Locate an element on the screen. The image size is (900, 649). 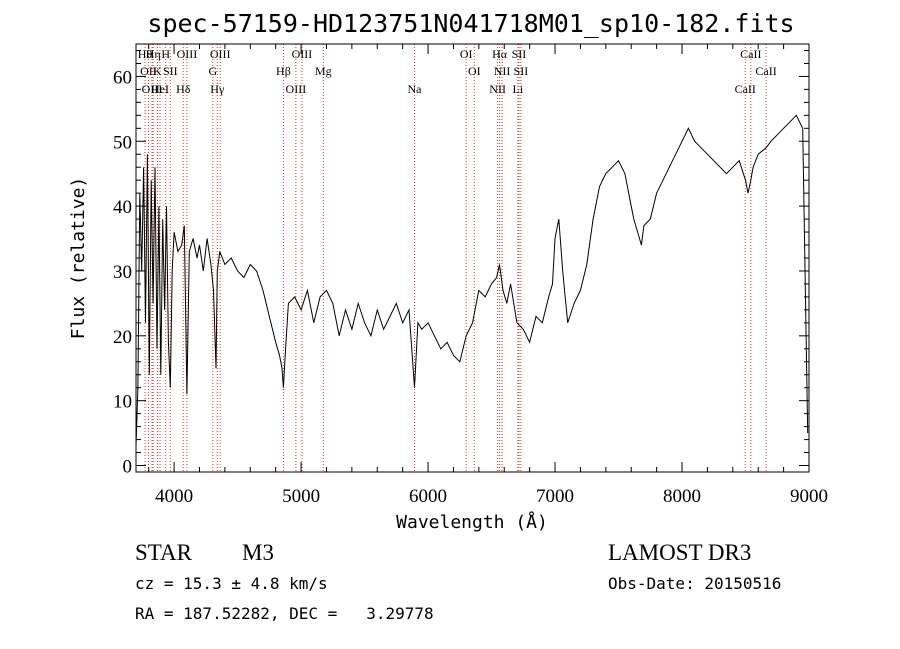
x-tick-label: 5000 is located at coordinates (301, 496).